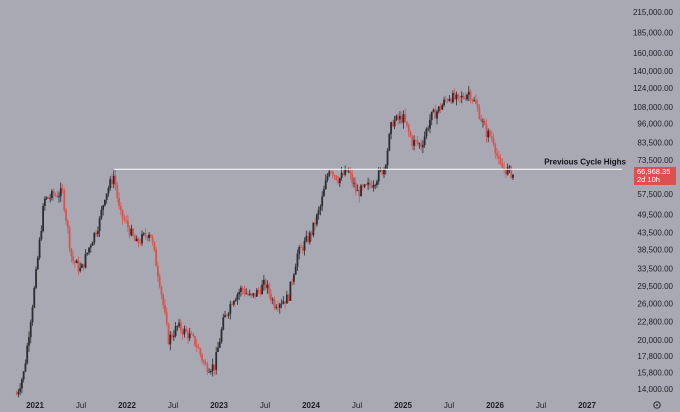 This screenshot has width=680, height=412. I want to click on current-price-badge-bg, so click(655, 175).